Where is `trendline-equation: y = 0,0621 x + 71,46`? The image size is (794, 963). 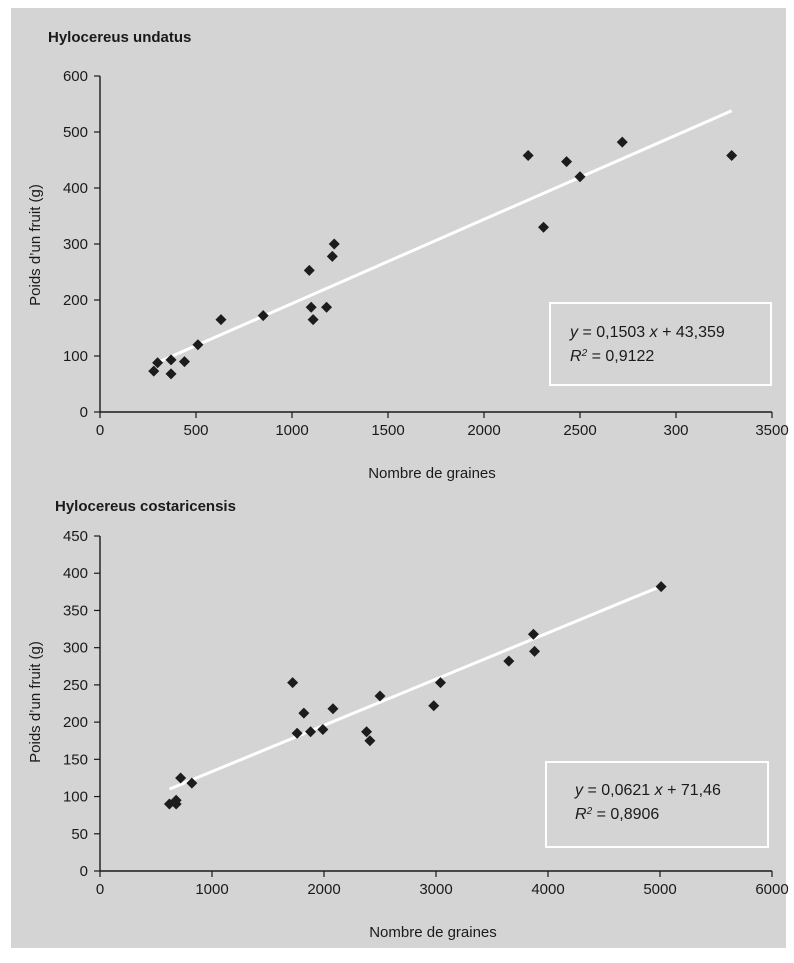
trendline-equation: y = 0,0621 x + 71,46 is located at coordinates (647, 790).